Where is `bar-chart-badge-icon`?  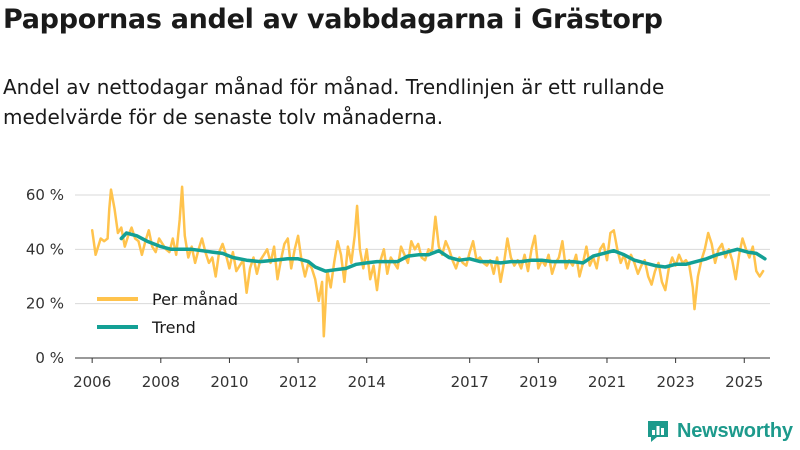
bar-chart-badge-icon is located at coordinates (658, 431).